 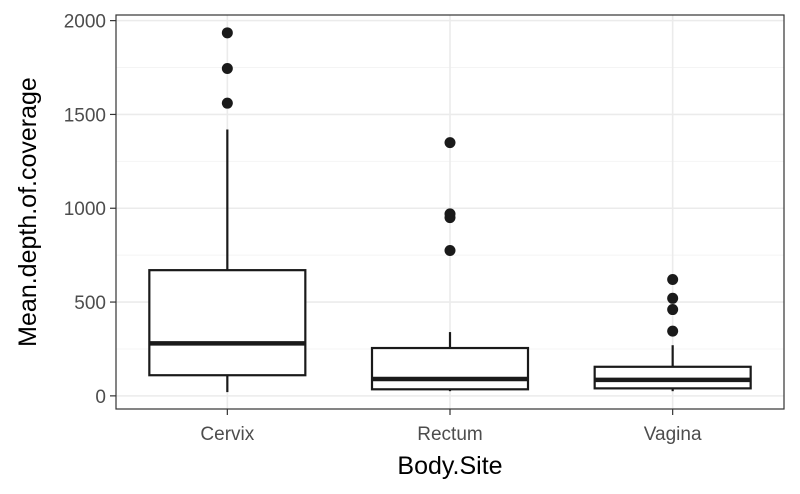 What do you see at coordinates (227, 210) in the screenshot?
I see `box-cervix` at bounding box center [227, 210].